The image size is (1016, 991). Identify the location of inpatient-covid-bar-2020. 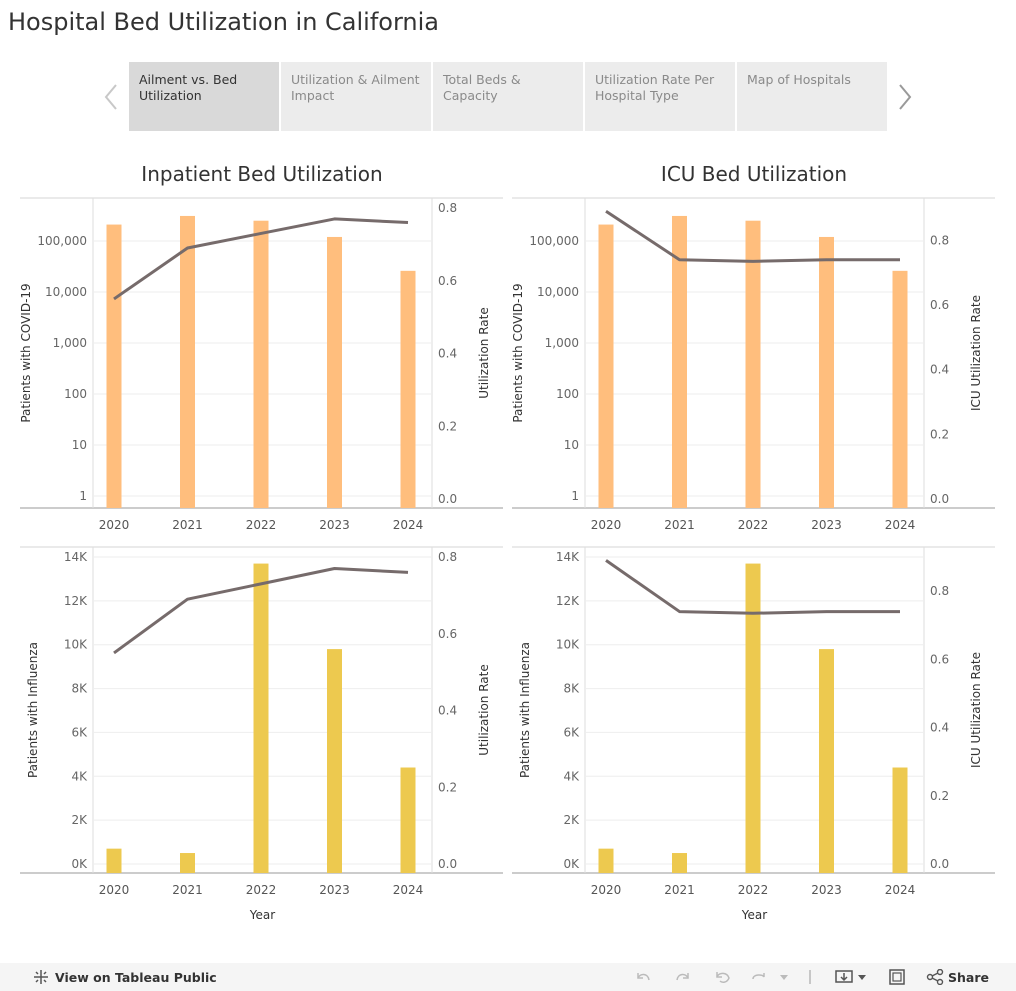
(114, 366).